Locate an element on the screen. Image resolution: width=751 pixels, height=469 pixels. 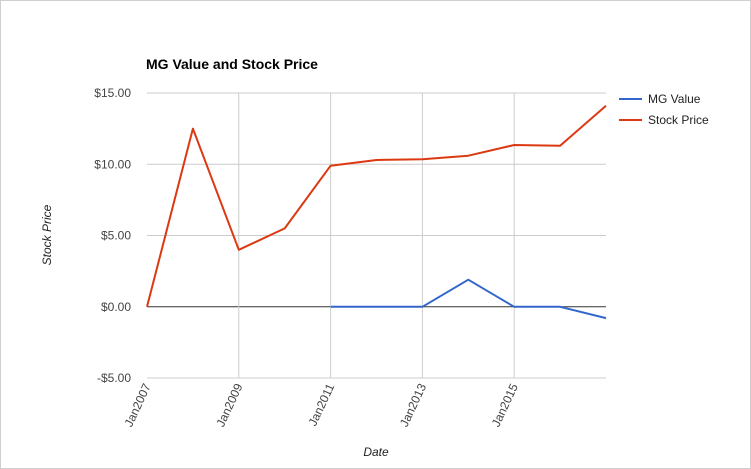
y-axis-title: Stock Price is located at coordinates (47, 234).